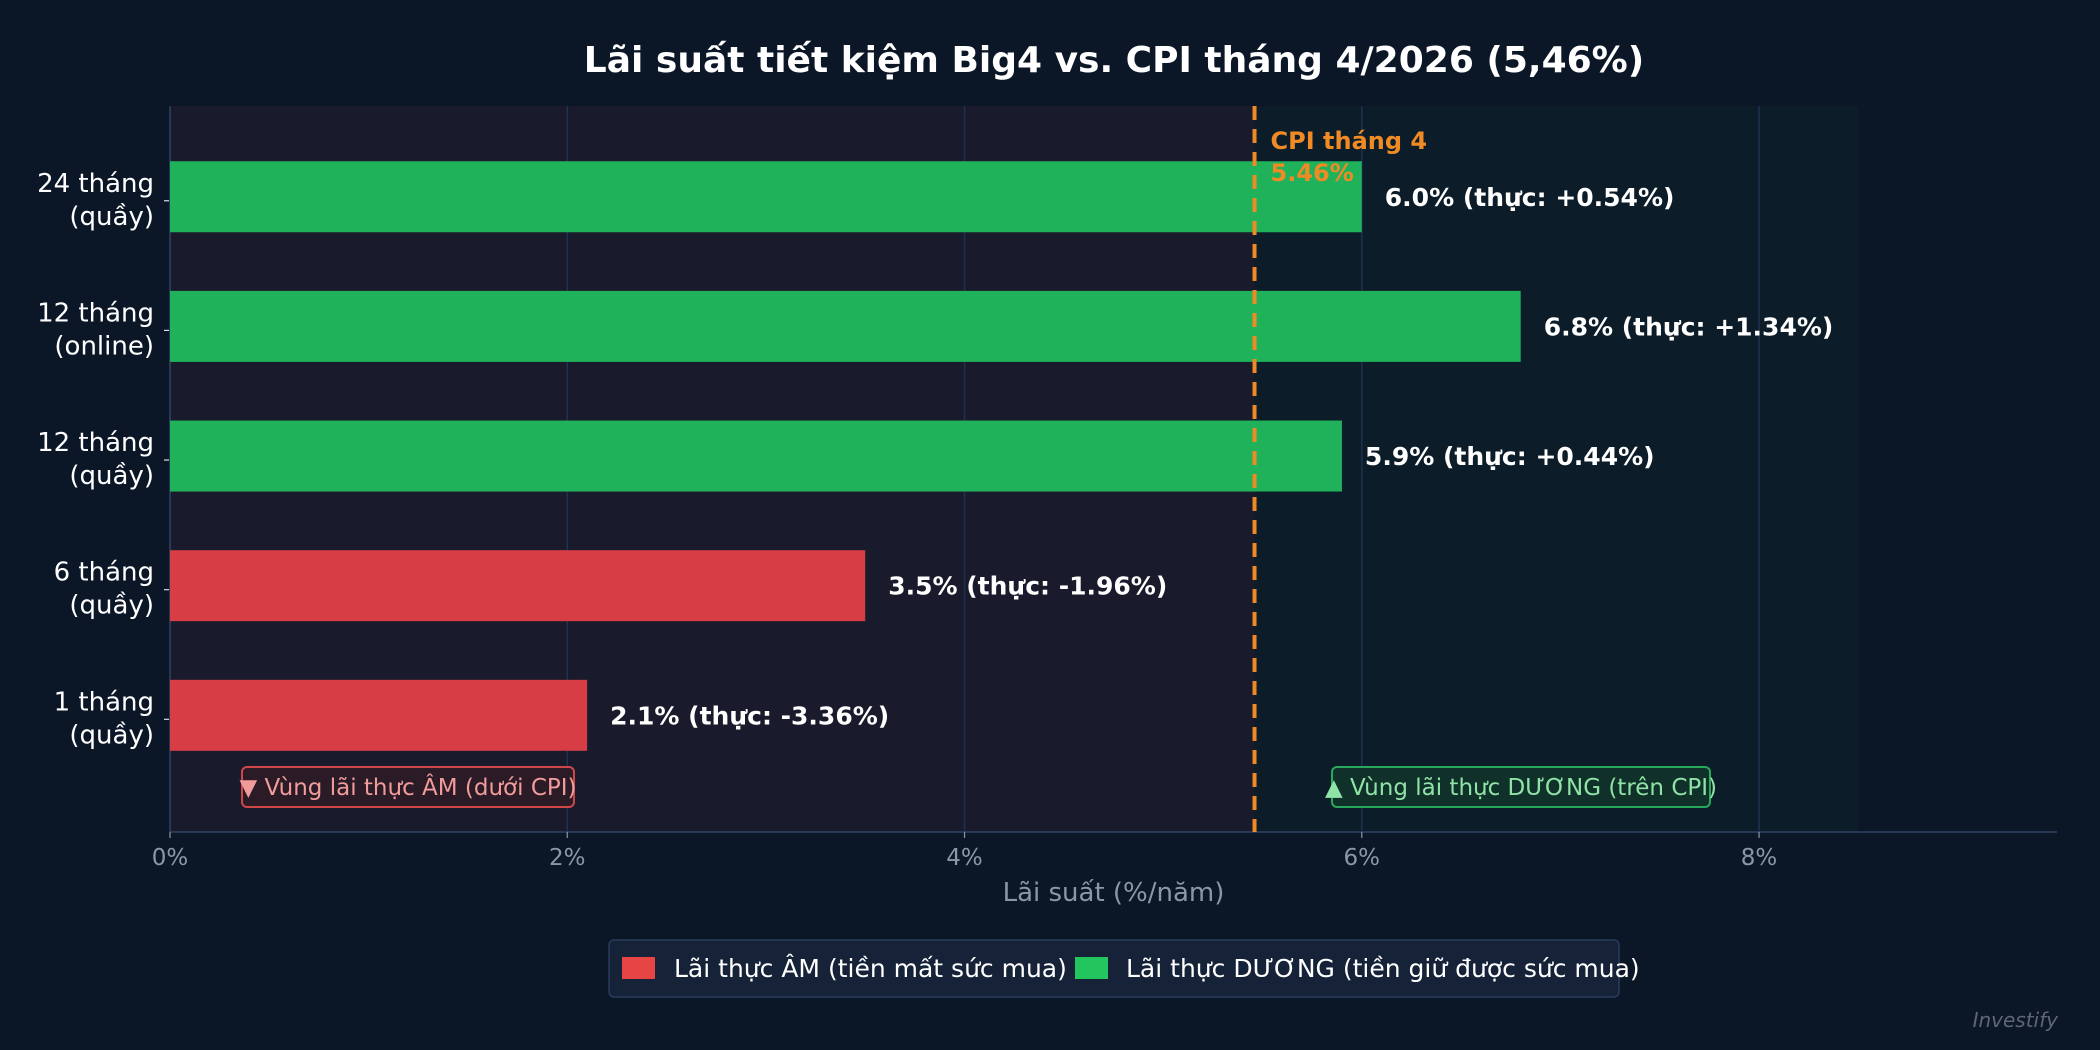 This screenshot has height=1050, width=2100. I want to click on y-tick-label: 1 tháng, so click(104, 702).